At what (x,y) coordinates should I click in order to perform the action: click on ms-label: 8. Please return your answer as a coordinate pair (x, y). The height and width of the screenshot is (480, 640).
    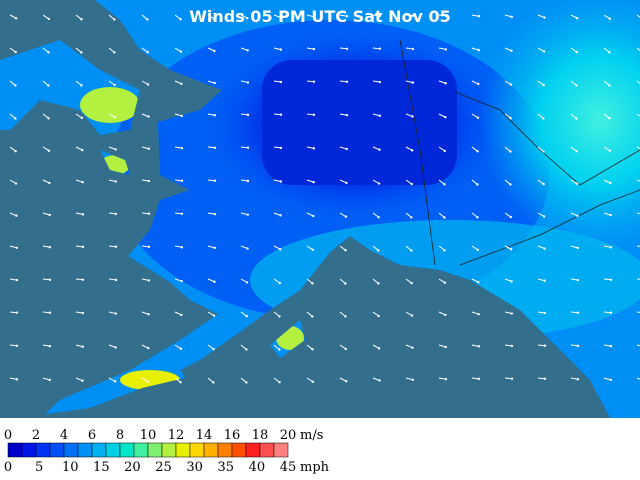
    Looking at the image, I should click on (120, 435).